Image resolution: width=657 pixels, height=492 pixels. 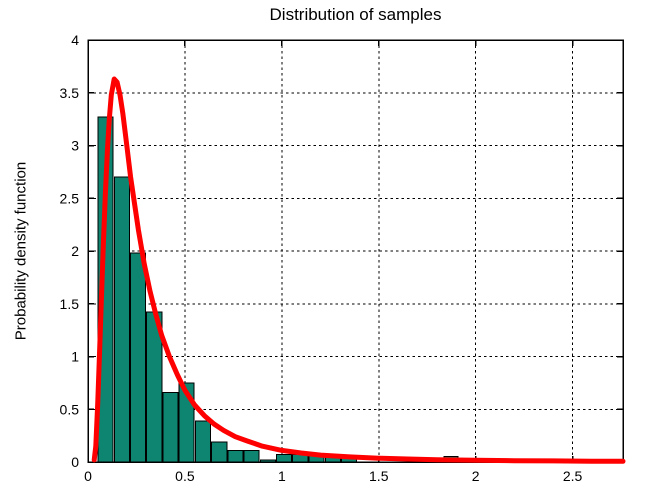 What do you see at coordinates (70, 198) in the screenshot?
I see `y-tick-label: 2.5` at bounding box center [70, 198].